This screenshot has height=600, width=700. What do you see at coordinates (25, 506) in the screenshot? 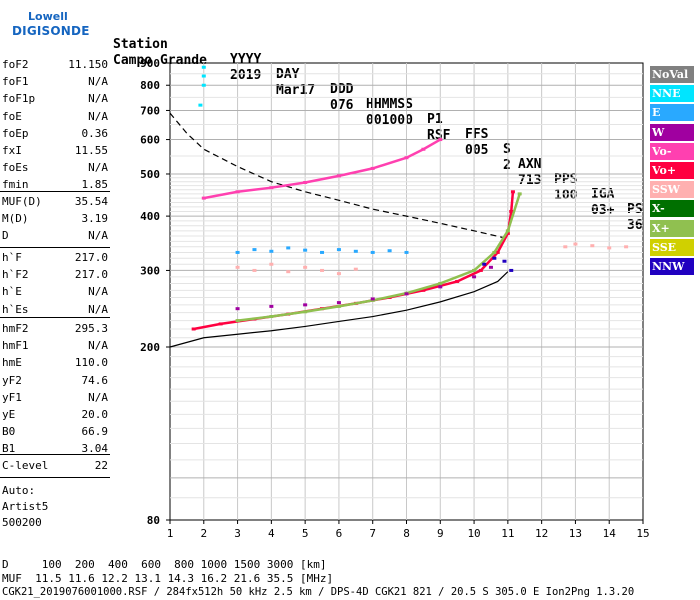
I see `autoscale-info: Artist5` at bounding box center [25, 506].